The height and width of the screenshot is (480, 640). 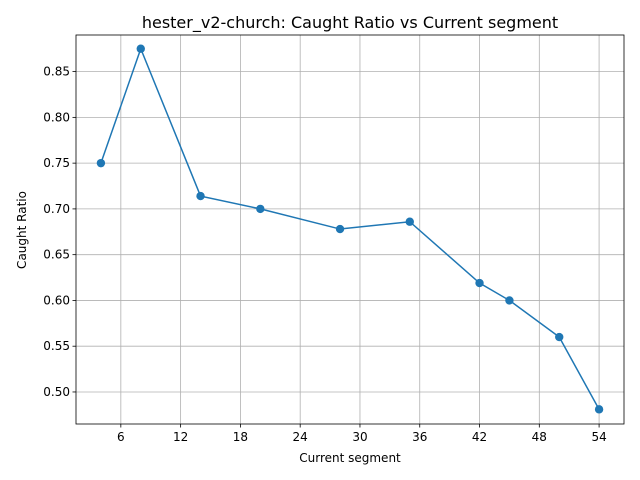 What do you see at coordinates (300, 437) in the screenshot?
I see `x-tick-label: 24` at bounding box center [300, 437].